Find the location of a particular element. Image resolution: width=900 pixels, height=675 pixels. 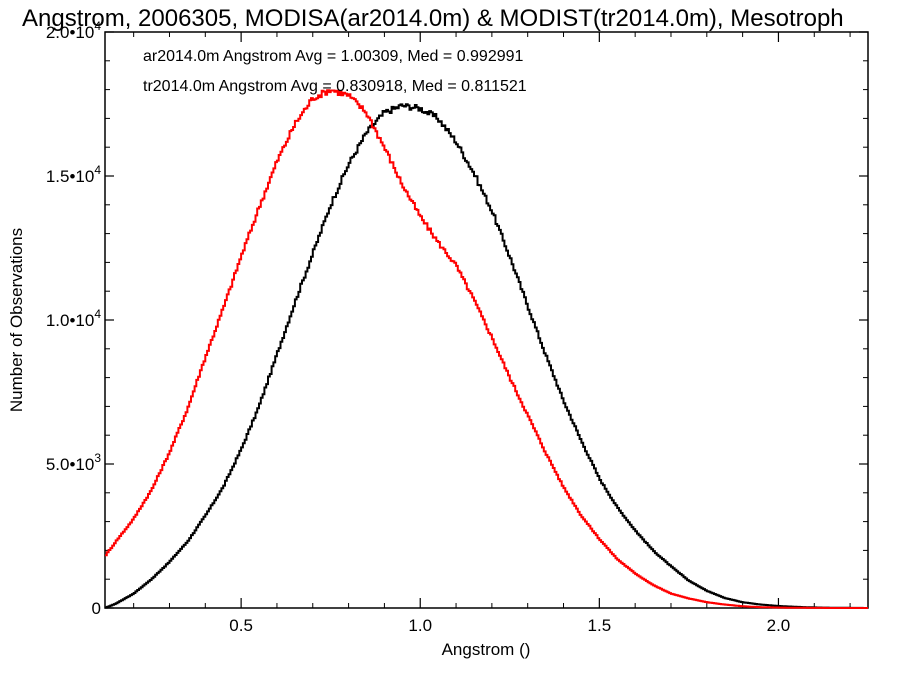

y-tick-label: 0 is located at coordinates (96, 608).